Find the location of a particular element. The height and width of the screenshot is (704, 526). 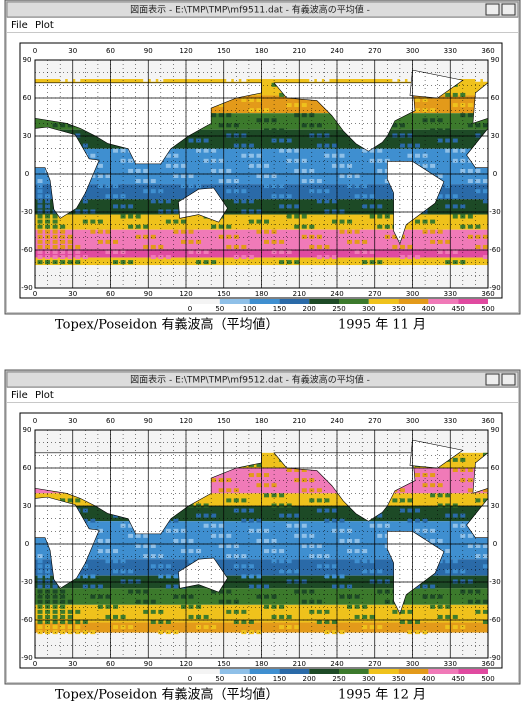

colorbar-label: 300 is located at coordinates (368, 679).